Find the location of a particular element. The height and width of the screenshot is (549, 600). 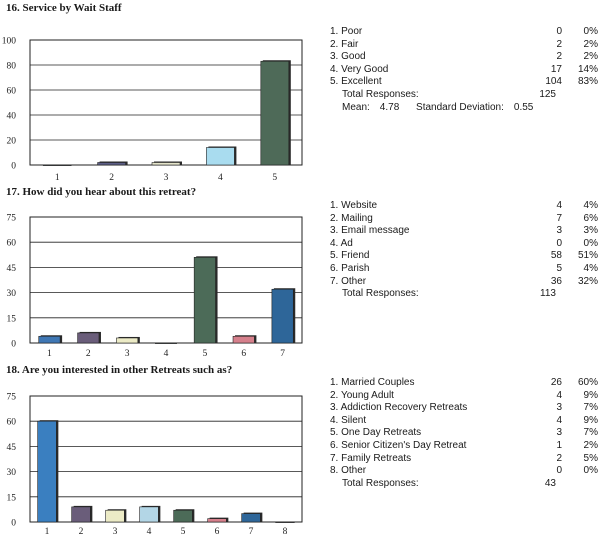

response-count: 5 is located at coordinates (559, 268).